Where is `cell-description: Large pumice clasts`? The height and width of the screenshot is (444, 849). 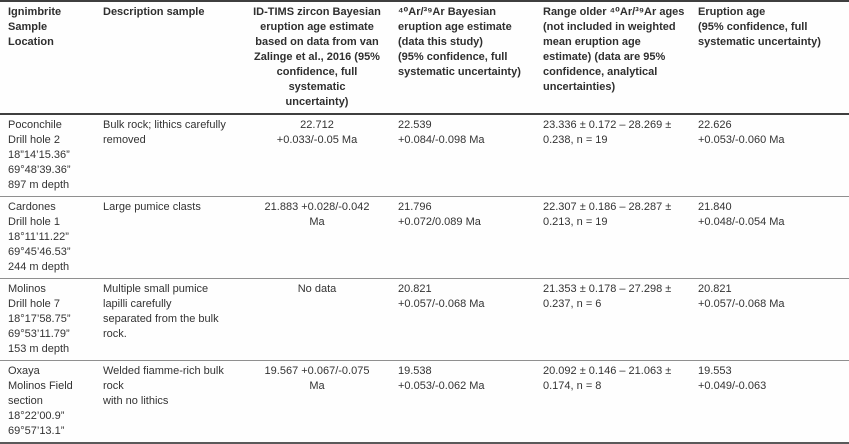
cell-description: Large pumice clasts is located at coordinates (152, 207).